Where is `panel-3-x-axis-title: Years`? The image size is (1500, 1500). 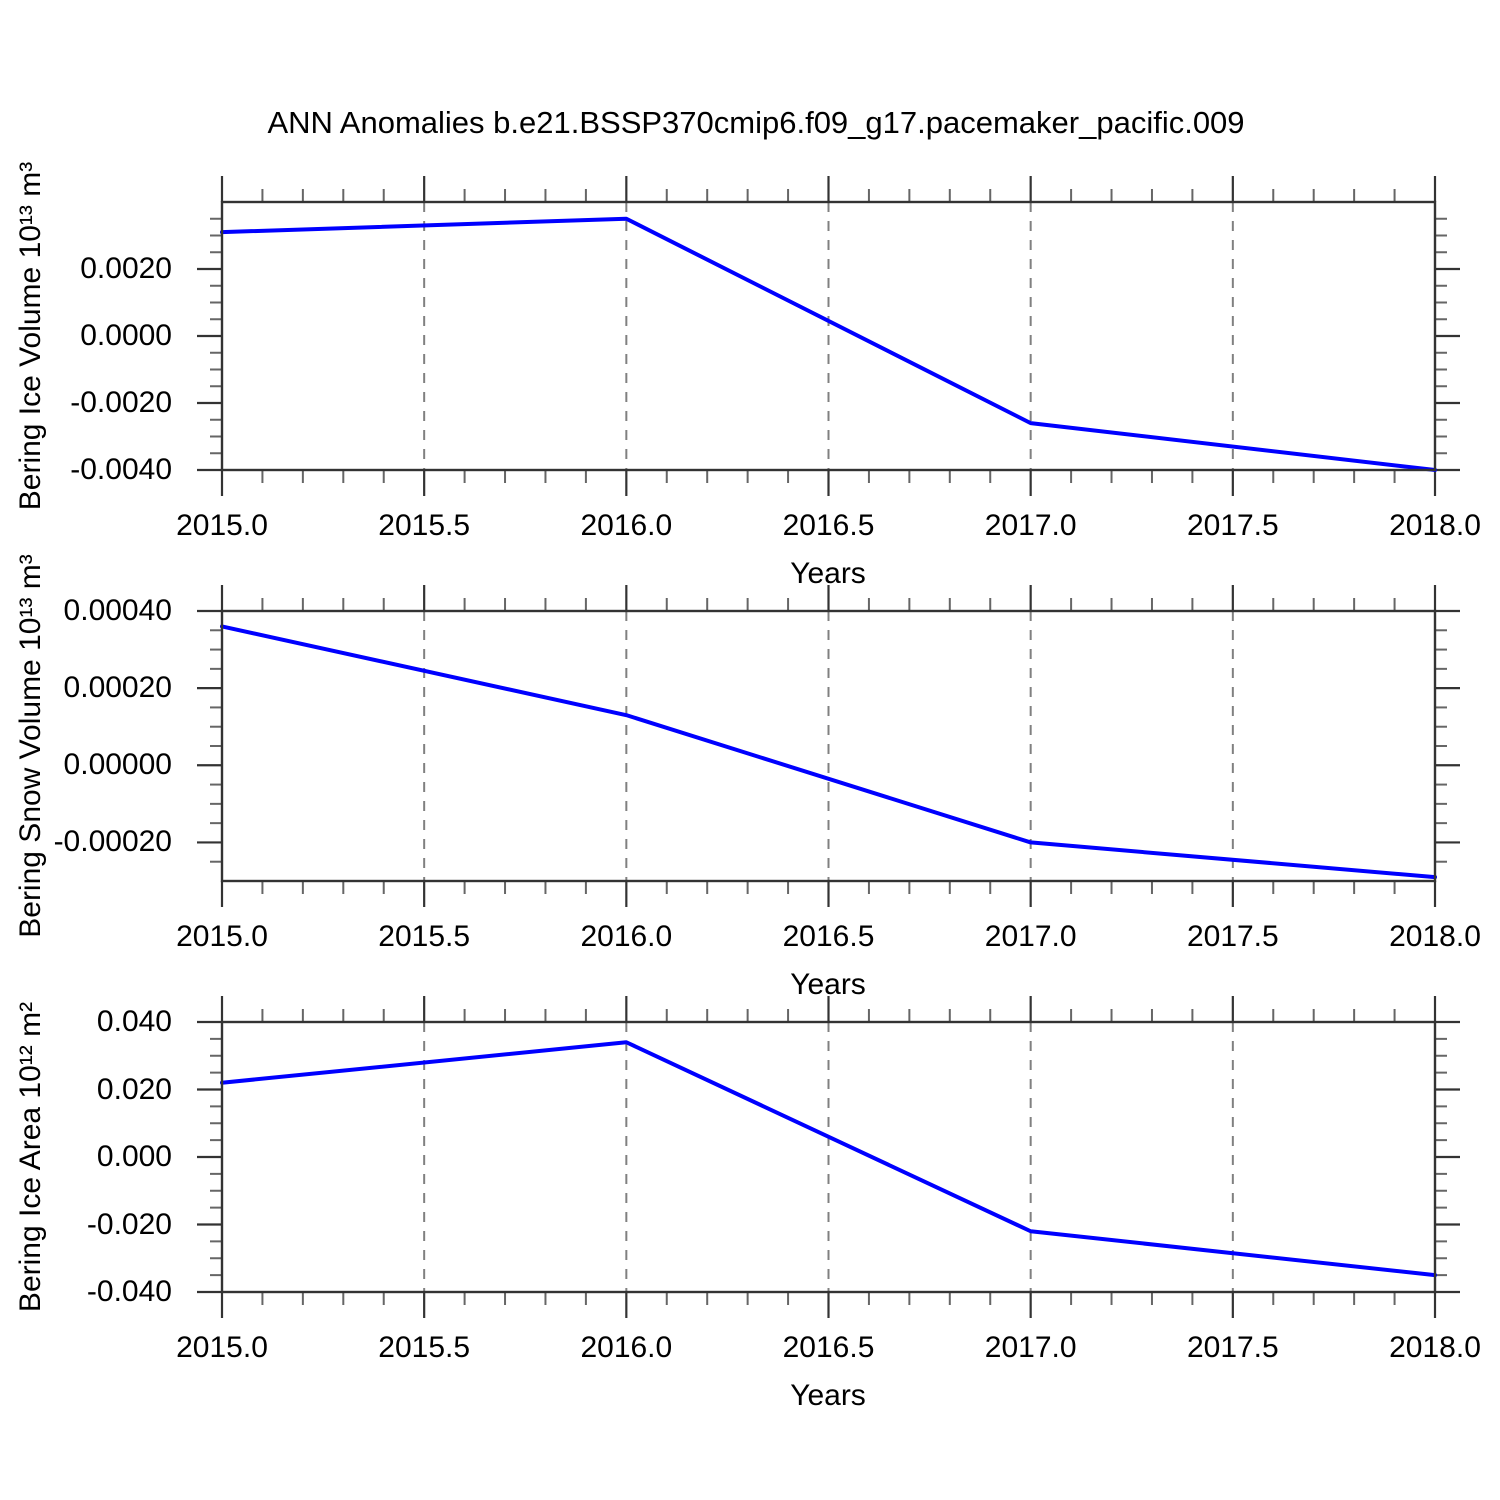
panel-3-x-axis-title: Years is located at coordinates (828, 1395).